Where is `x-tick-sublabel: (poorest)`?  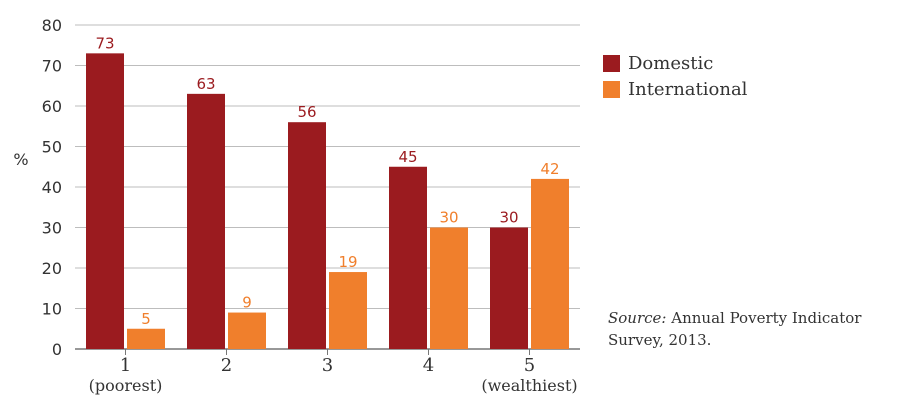
x-tick-sublabel: (poorest) is located at coordinates (126, 385).